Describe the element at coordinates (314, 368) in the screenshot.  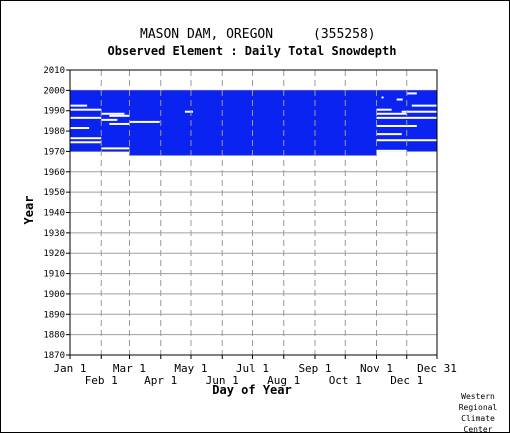
I see `x-tick-label-upper: Sep 1` at that location.